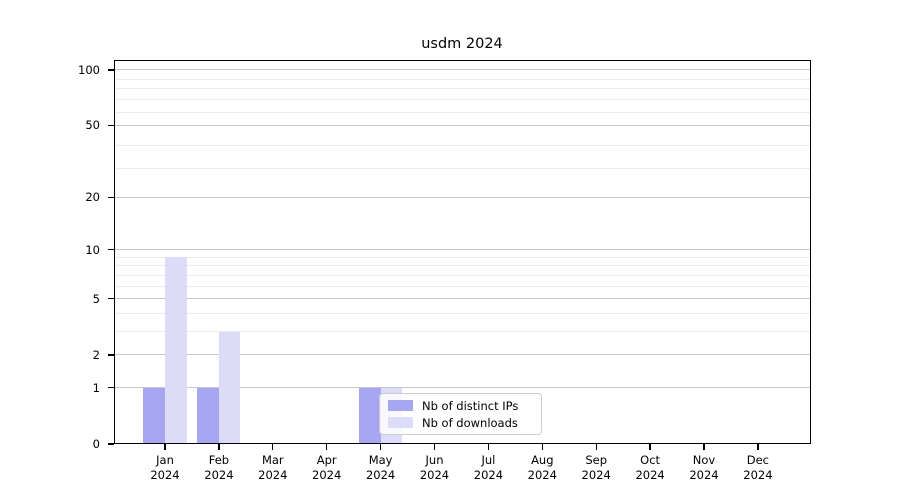  What do you see at coordinates (650, 460) in the screenshot?
I see `month-label: Oct` at bounding box center [650, 460].